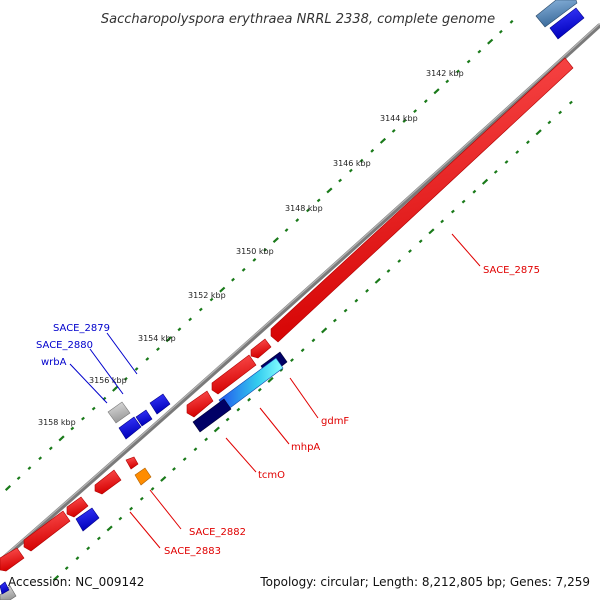  What do you see at coordinates (108, 380) in the screenshot?
I see `tick-label: 3156 kbp` at bounding box center [108, 380].